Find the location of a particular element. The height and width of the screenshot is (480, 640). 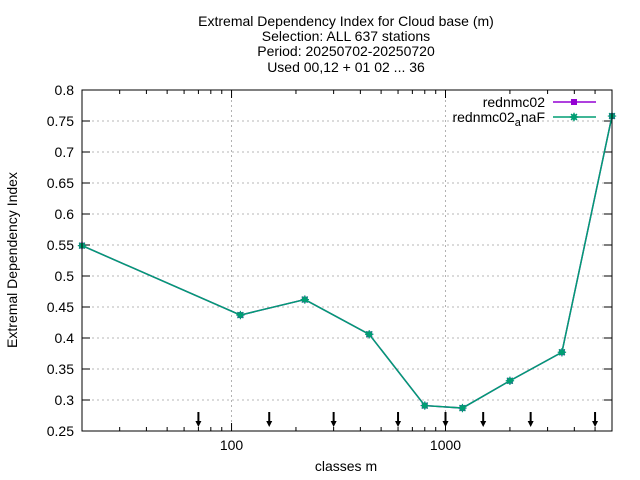

x-tick-label: 100 is located at coordinates (232, 445).